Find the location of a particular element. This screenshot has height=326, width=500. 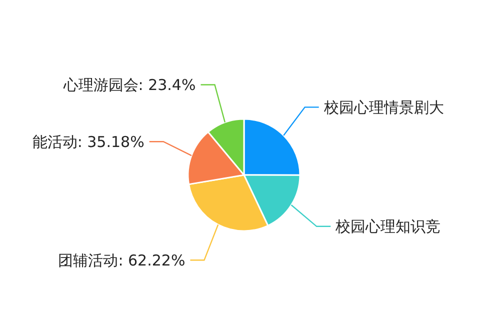

slice-label: 校园心理情景剧大 is located at coordinates (383, 107).